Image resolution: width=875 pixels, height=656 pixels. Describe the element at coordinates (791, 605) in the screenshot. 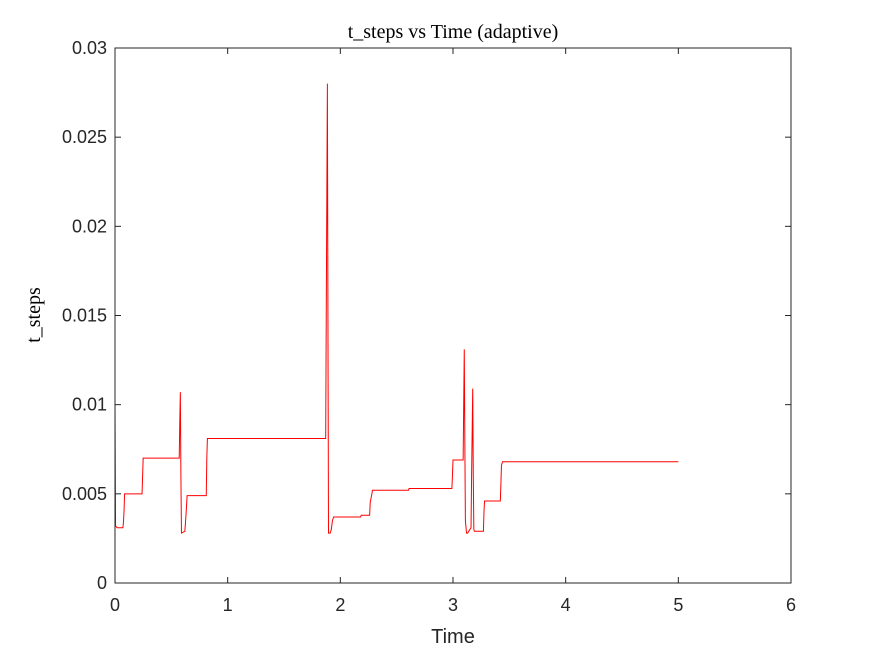

I see `x-tick-label: 6` at that location.